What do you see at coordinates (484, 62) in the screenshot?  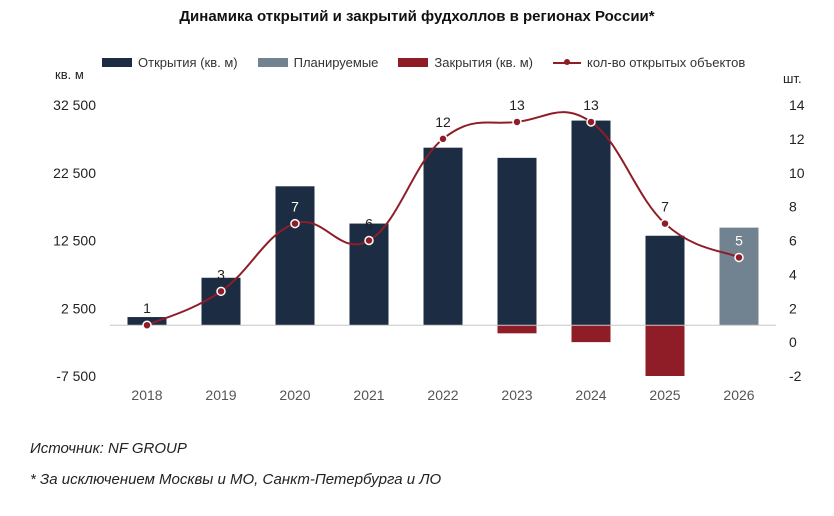 I see `legend-closures-label: Закрытия (кв. м)` at bounding box center [484, 62].